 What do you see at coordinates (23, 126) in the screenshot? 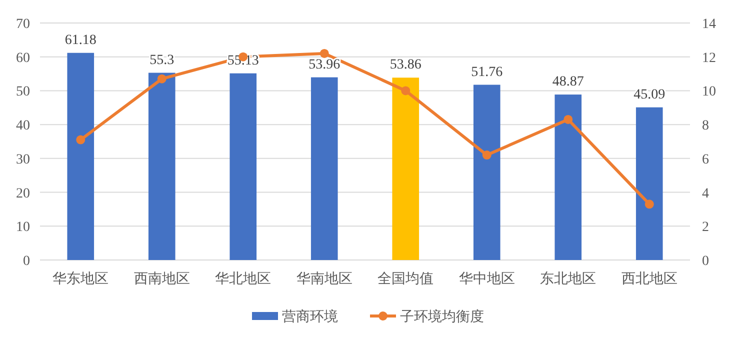
I see `y-tick-label: 40` at bounding box center [23, 126].